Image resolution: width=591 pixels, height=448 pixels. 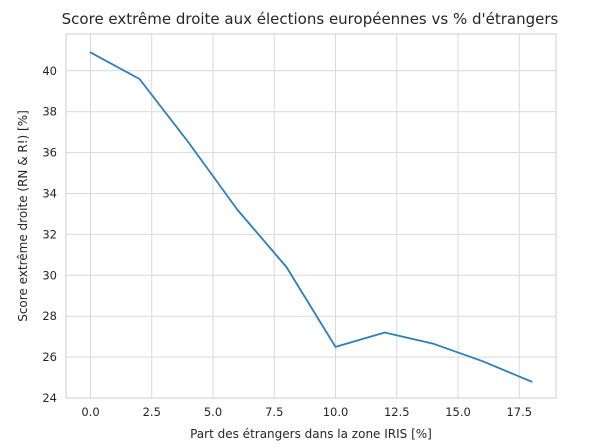 I want to click on y-tick-label: 26, so click(x=49, y=357).